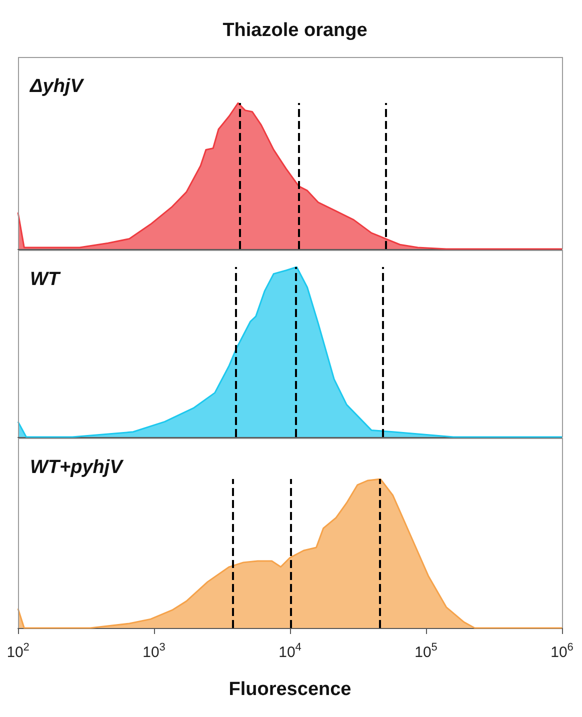 The height and width of the screenshot is (717, 582). Describe the element at coordinates (295, 30) in the screenshot. I see `chart-title: Thiazole orange` at that location.